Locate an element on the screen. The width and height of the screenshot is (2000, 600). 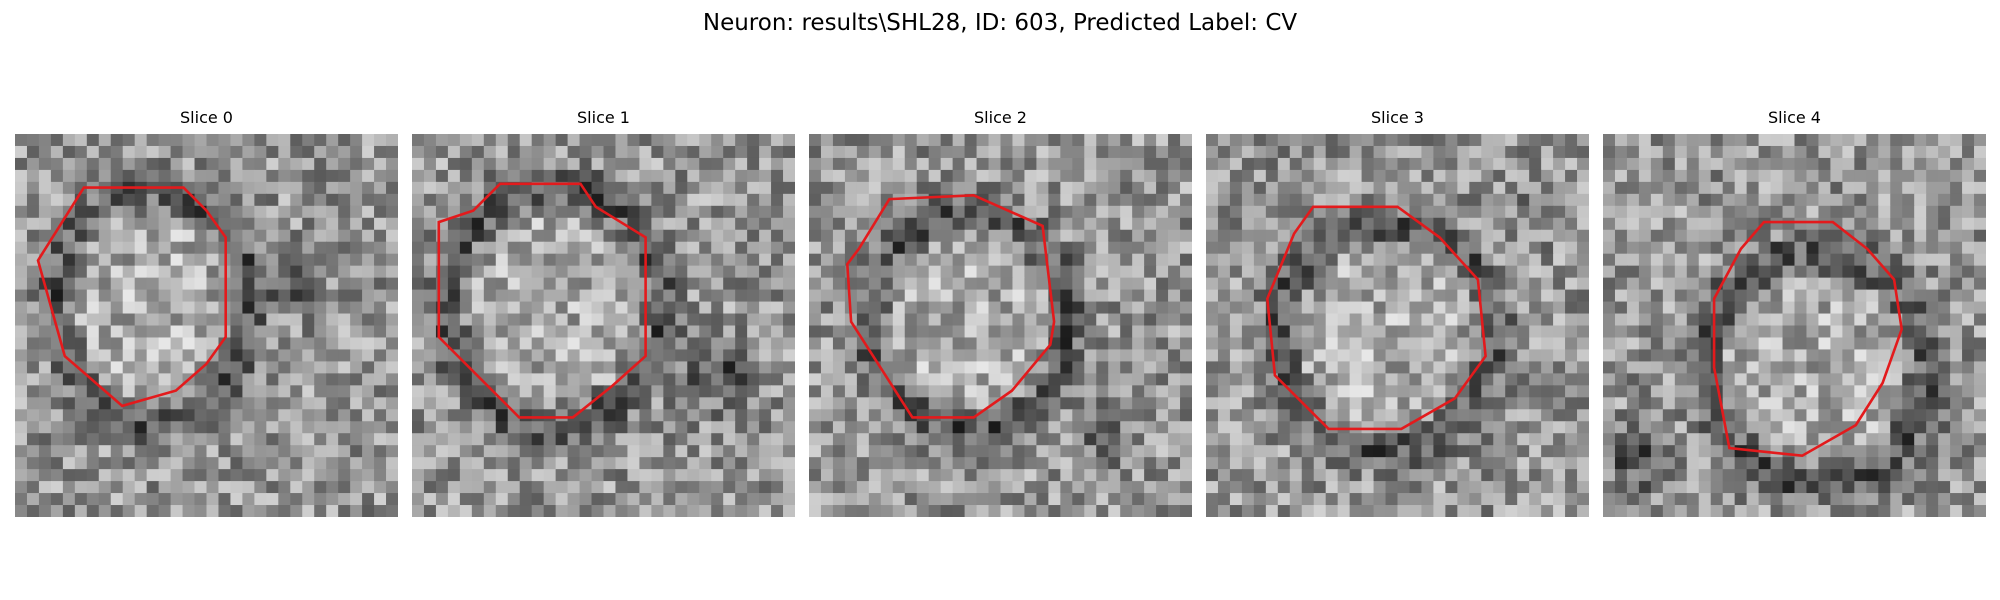
slice-panel-4: Slice 4 is located at coordinates (1794, 312).